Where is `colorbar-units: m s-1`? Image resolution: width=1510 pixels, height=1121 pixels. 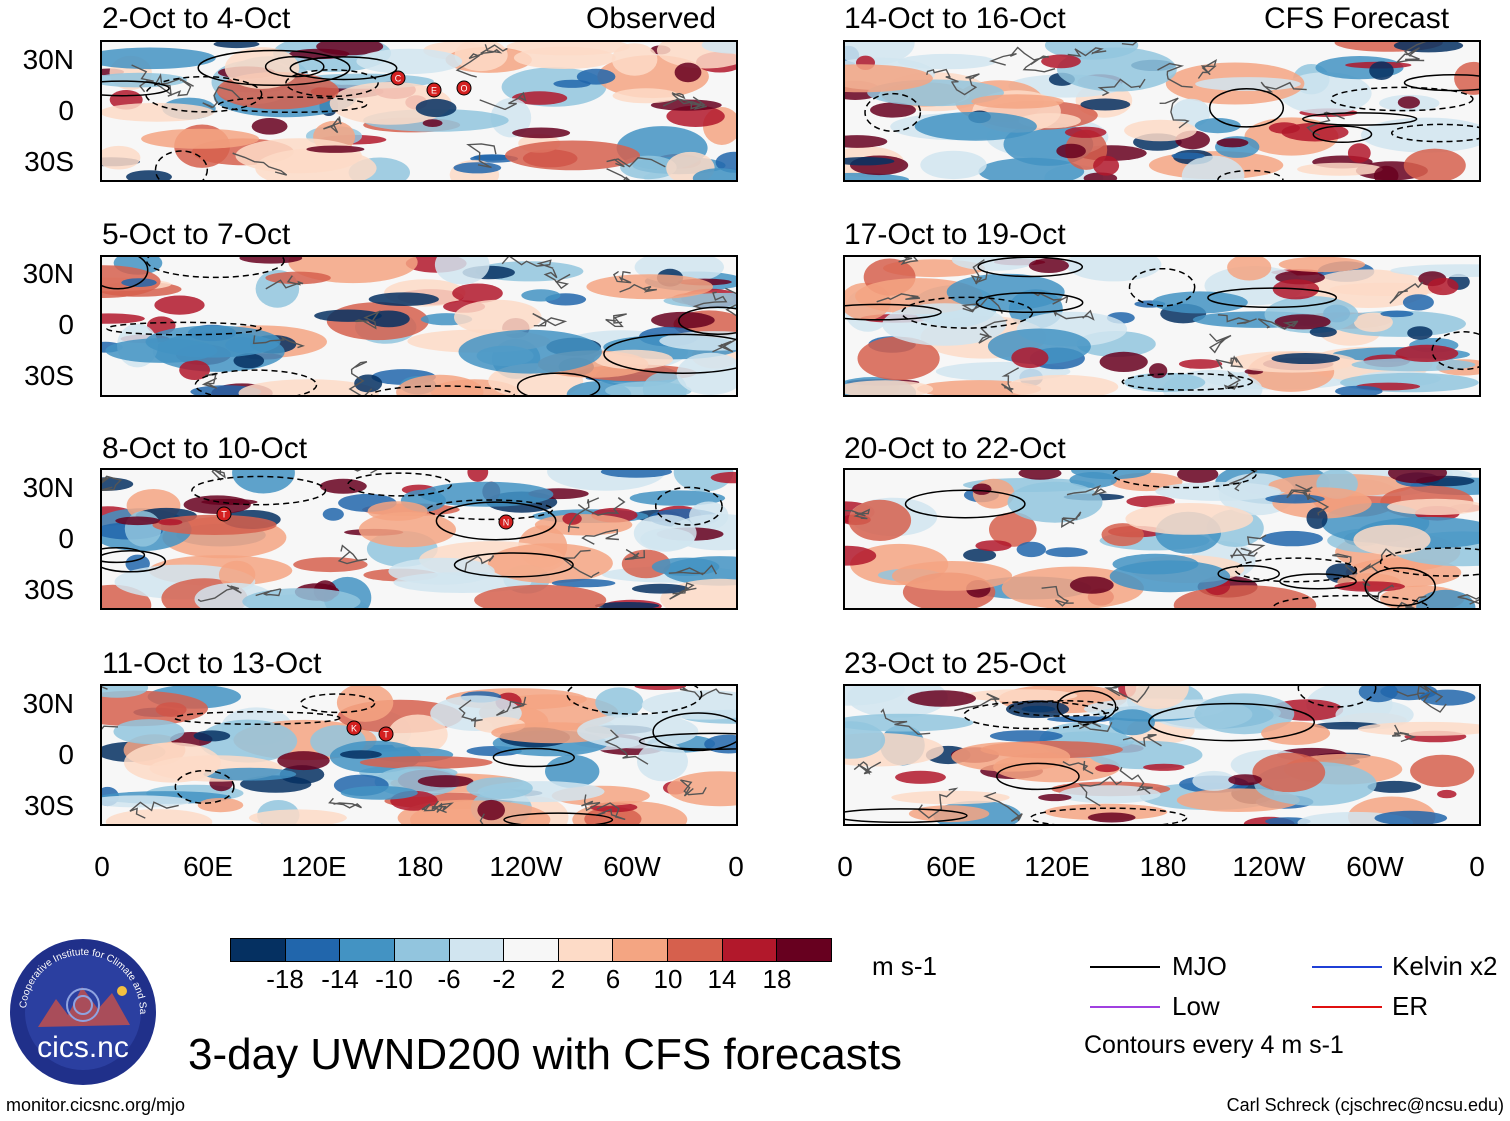
colorbar-units: m s-1 is located at coordinates (904, 966).